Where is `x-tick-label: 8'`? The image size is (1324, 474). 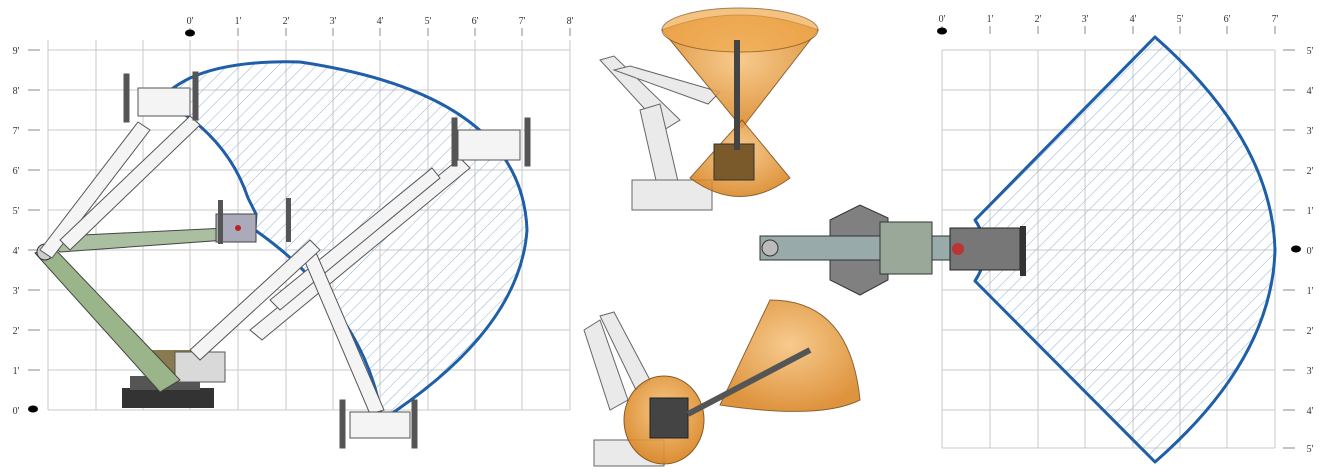 x-tick-label: 8' is located at coordinates (570, 21).